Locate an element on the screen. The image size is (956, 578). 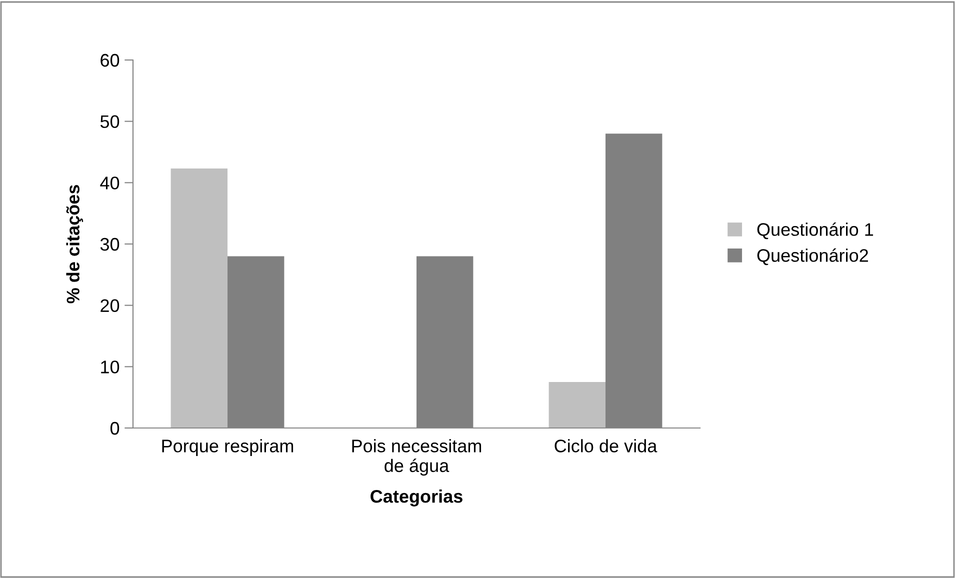
legend-label: Questionário2 is located at coordinates (812, 257).